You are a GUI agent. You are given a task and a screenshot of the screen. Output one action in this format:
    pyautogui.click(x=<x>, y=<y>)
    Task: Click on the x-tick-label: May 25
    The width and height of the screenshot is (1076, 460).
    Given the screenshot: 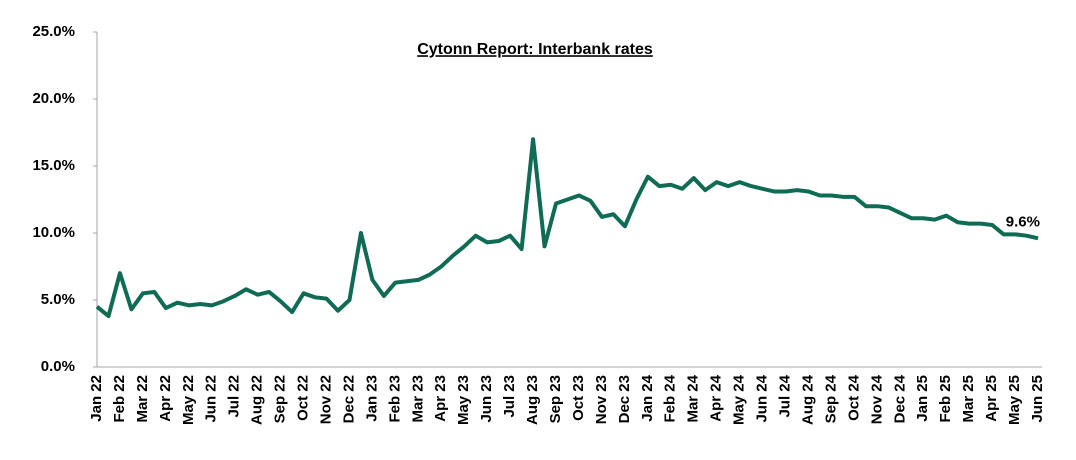 What is the action you would take?
    pyautogui.click(x=1014, y=400)
    